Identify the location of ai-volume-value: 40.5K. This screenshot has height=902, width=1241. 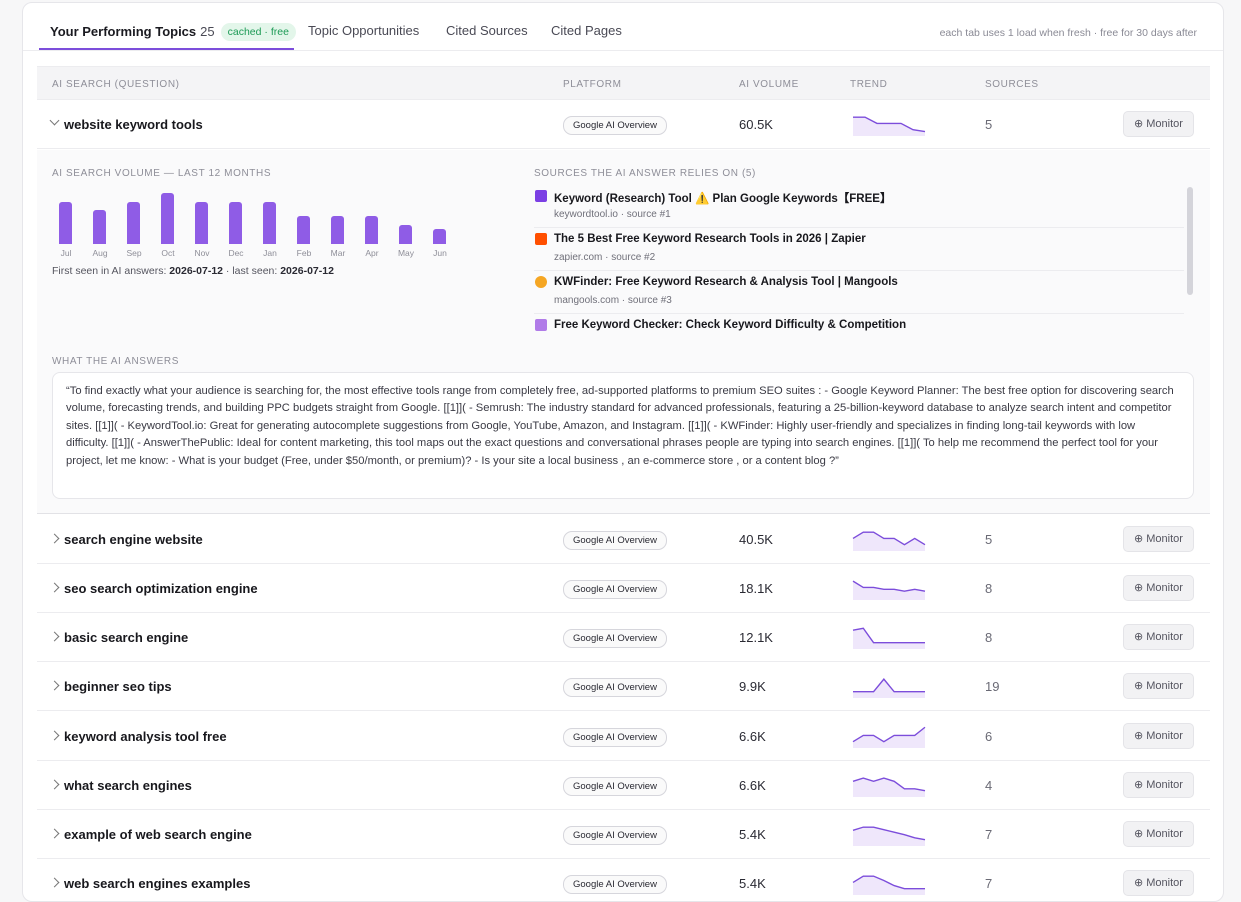
(756, 539).